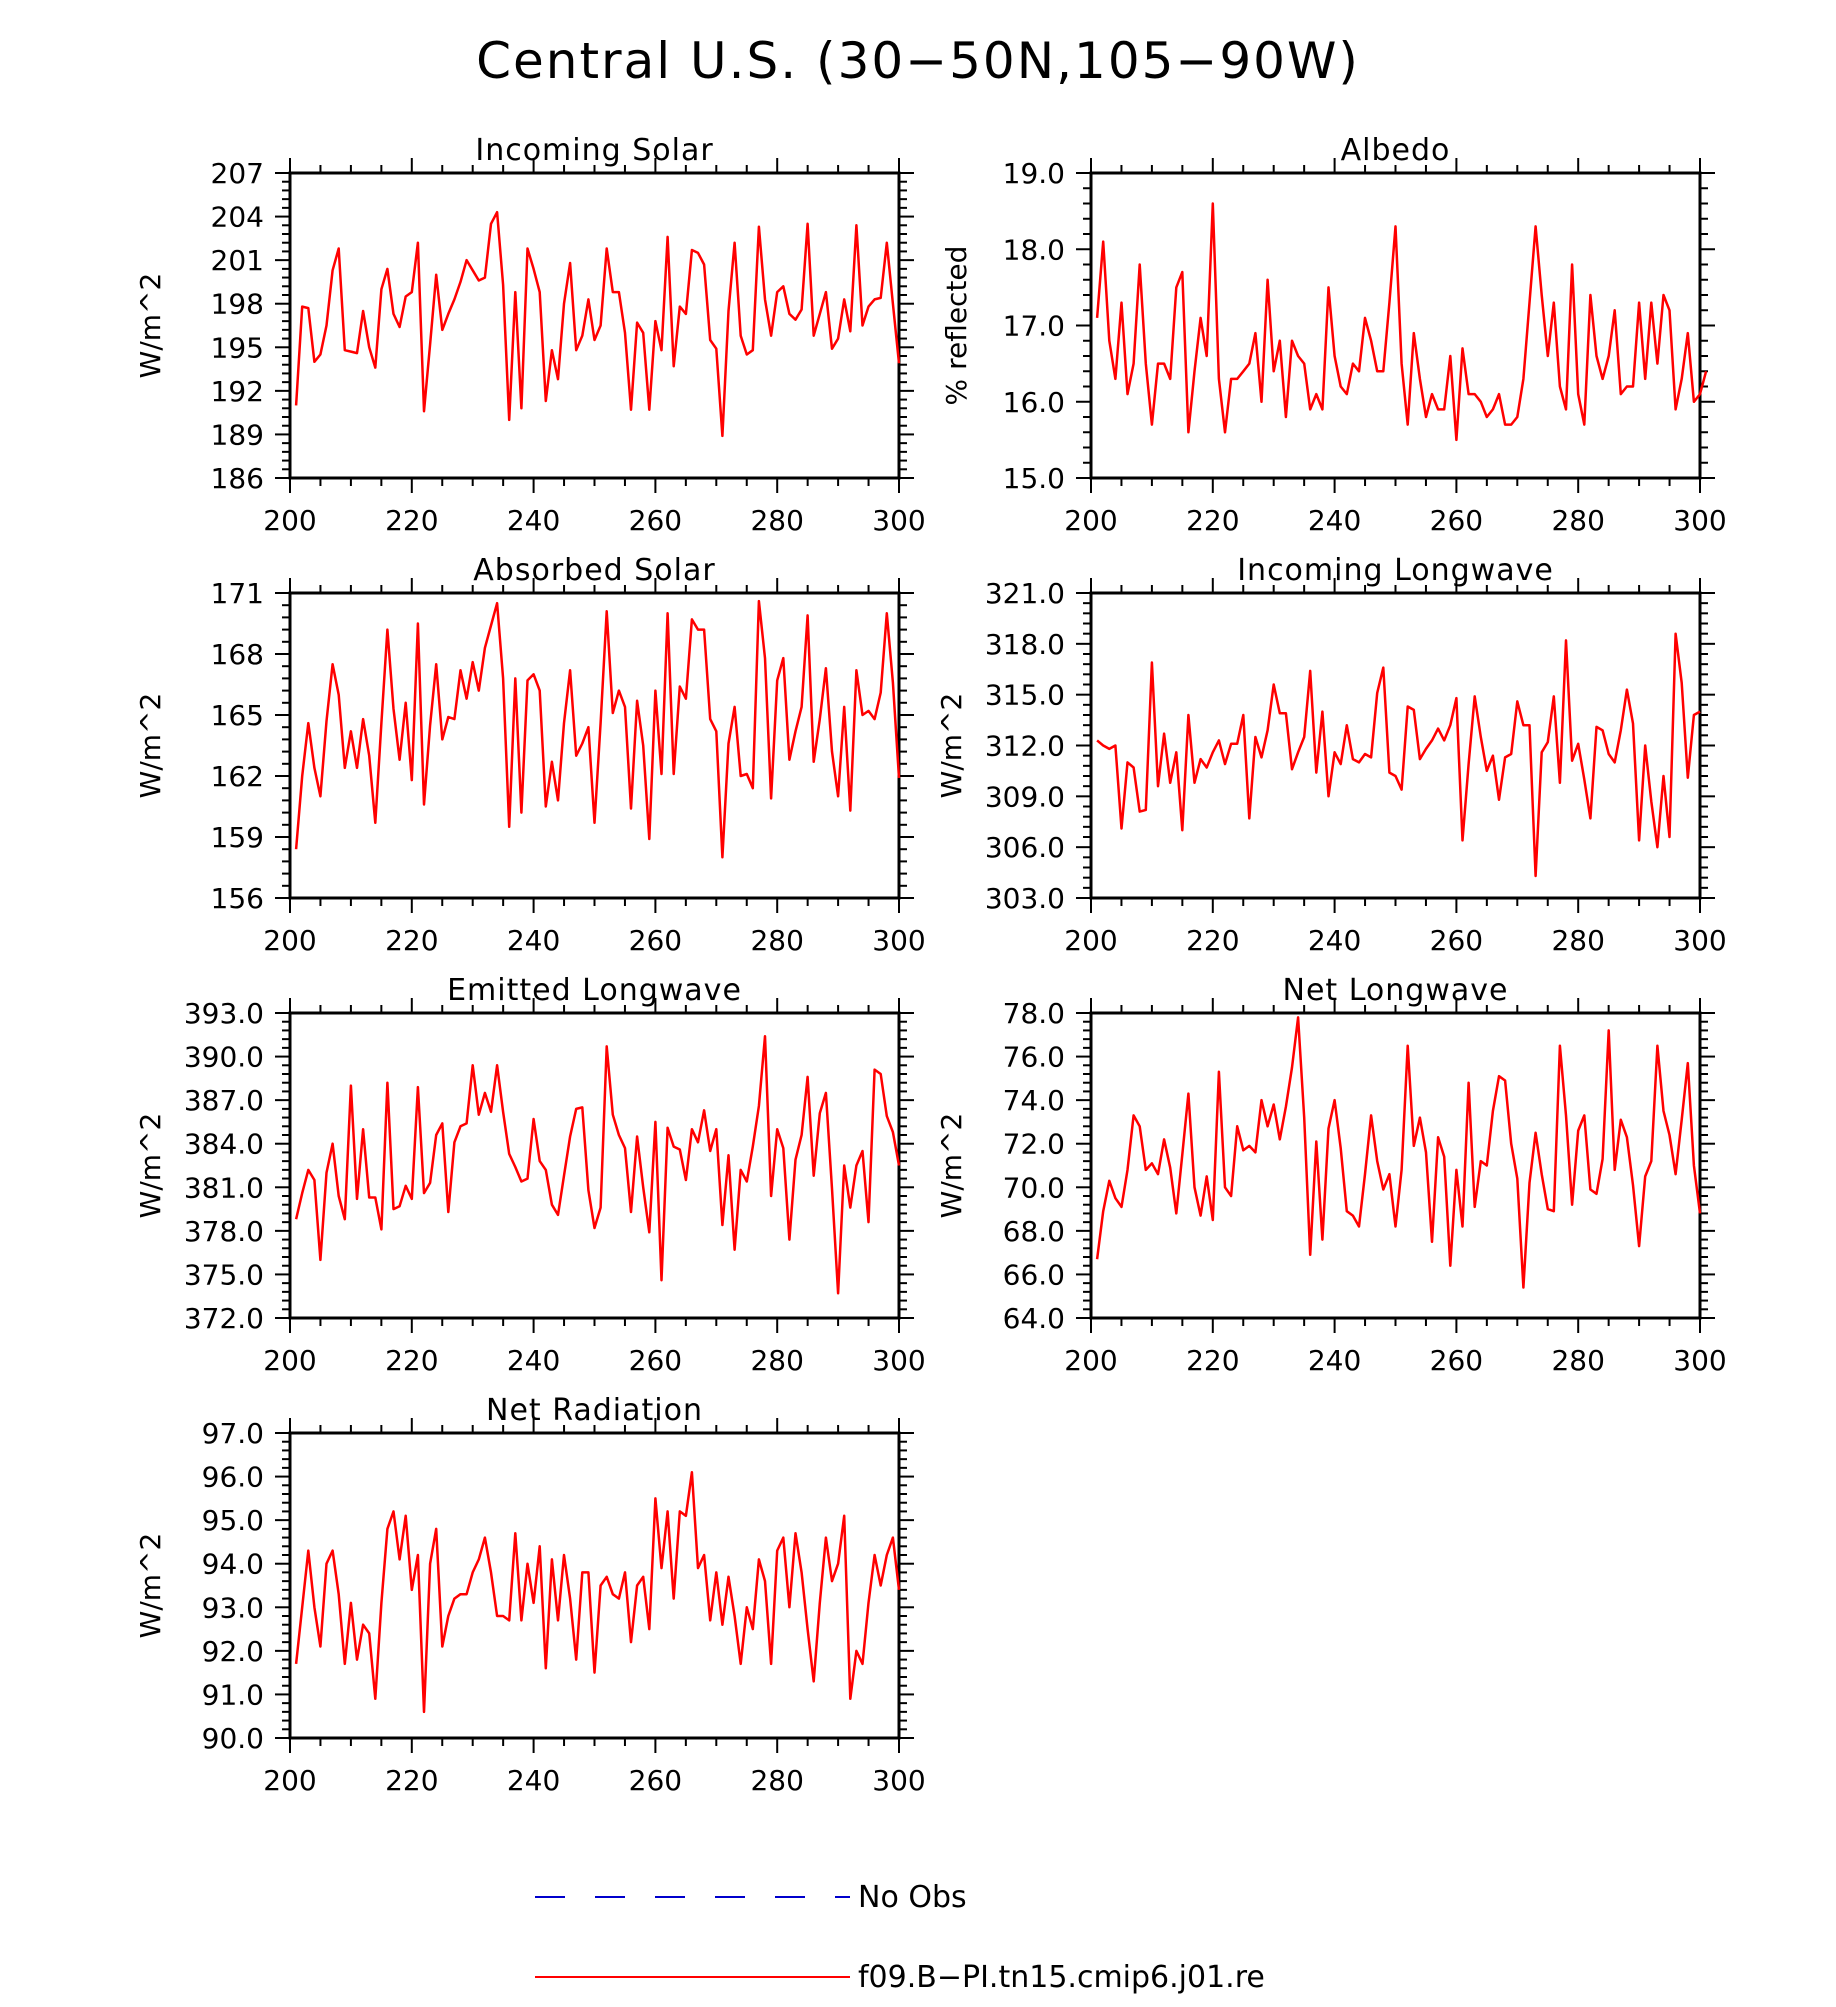 This screenshot has width=1836, height=2007. I want to click on y-tick-label: 70.0, so click(1034, 1187).